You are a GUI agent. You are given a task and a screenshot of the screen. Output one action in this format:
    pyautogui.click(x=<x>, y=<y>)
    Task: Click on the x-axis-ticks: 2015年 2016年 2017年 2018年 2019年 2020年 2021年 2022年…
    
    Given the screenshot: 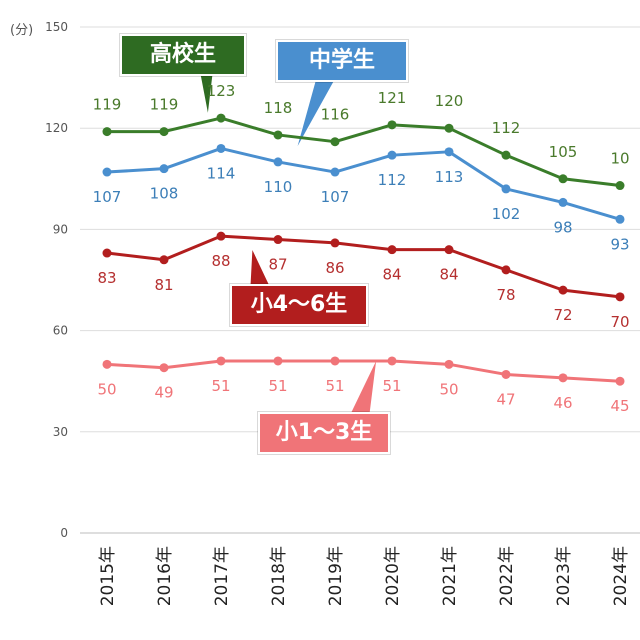 What is the action you would take?
    pyautogui.click(x=364, y=576)
    